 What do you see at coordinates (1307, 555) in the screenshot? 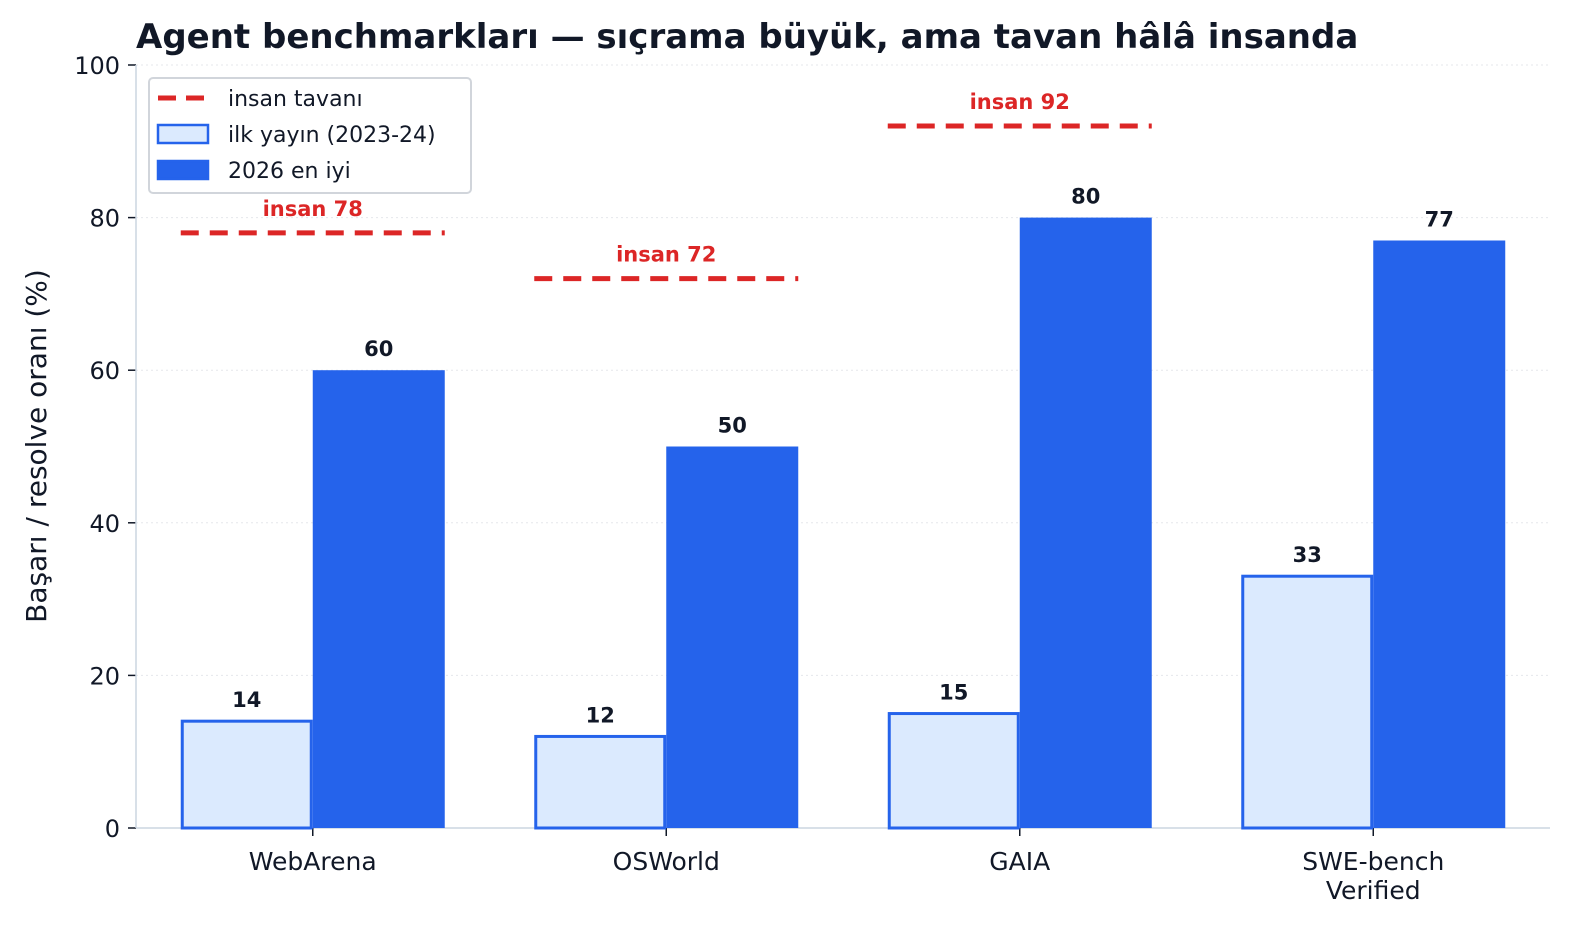
I see `bar-value-label: 33` at bounding box center [1307, 555].